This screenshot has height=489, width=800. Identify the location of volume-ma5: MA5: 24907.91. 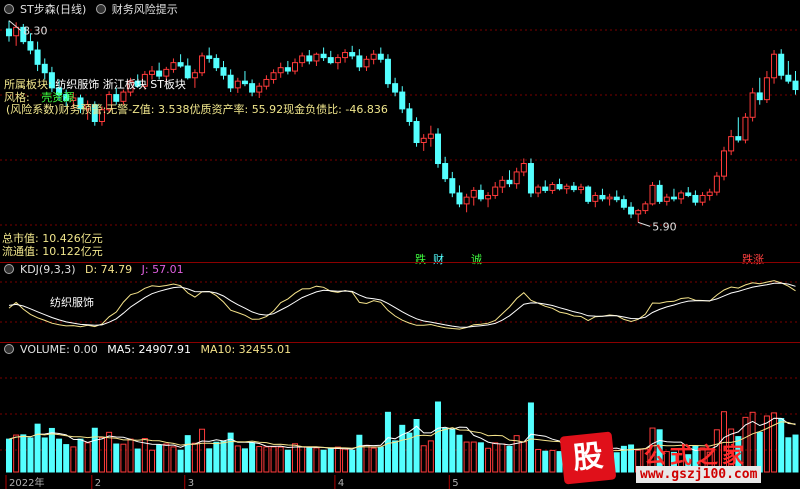
(149, 349).